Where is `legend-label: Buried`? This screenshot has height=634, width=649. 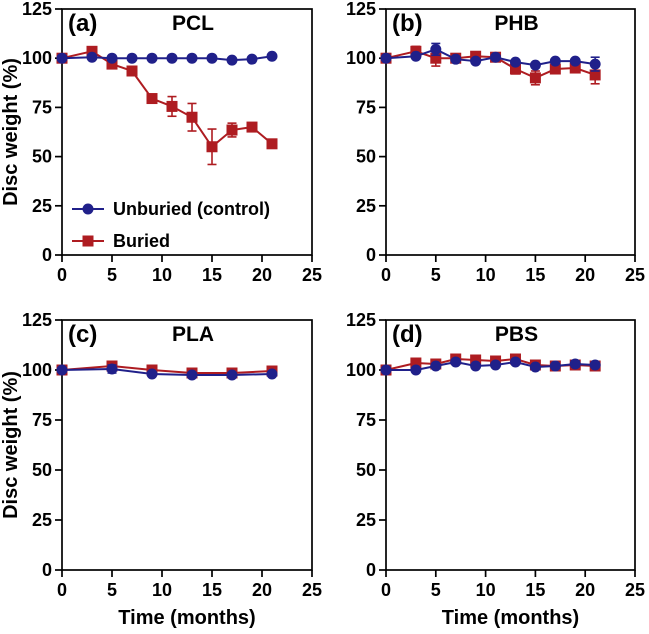 legend-label: Buried is located at coordinates (141, 241).